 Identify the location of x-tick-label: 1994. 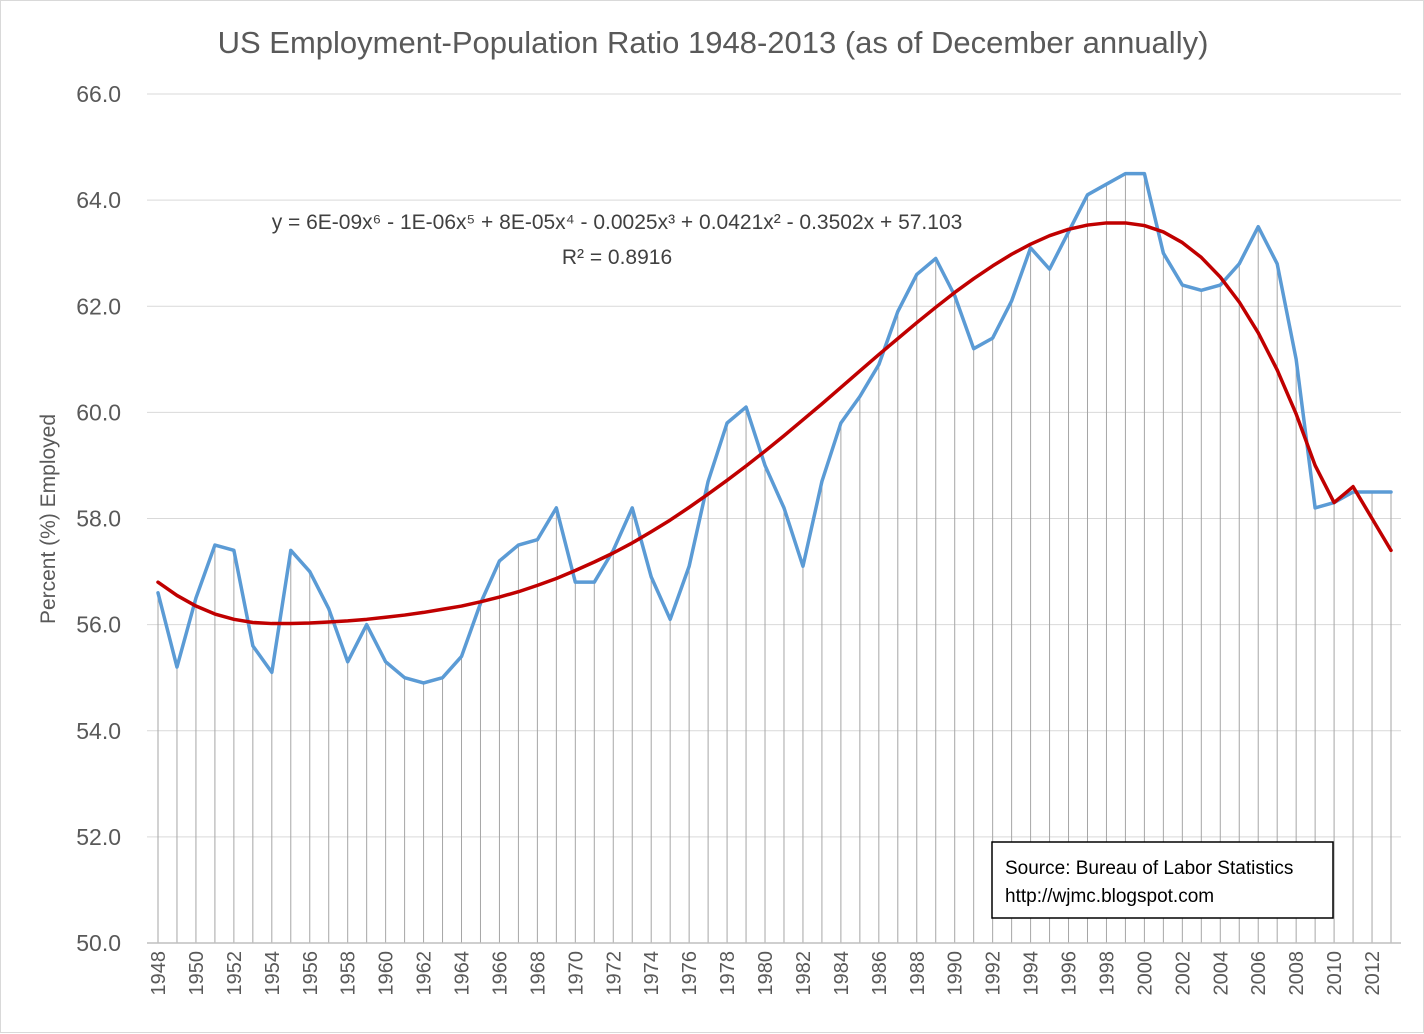
(1032, 973).